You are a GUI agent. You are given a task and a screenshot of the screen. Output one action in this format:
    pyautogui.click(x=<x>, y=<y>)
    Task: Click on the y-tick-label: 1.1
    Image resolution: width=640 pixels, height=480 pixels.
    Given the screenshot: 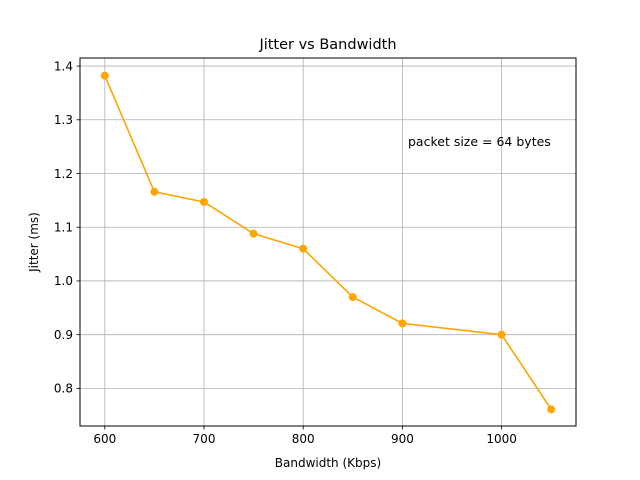 What is the action you would take?
    pyautogui.click(x=63, y=228)
    